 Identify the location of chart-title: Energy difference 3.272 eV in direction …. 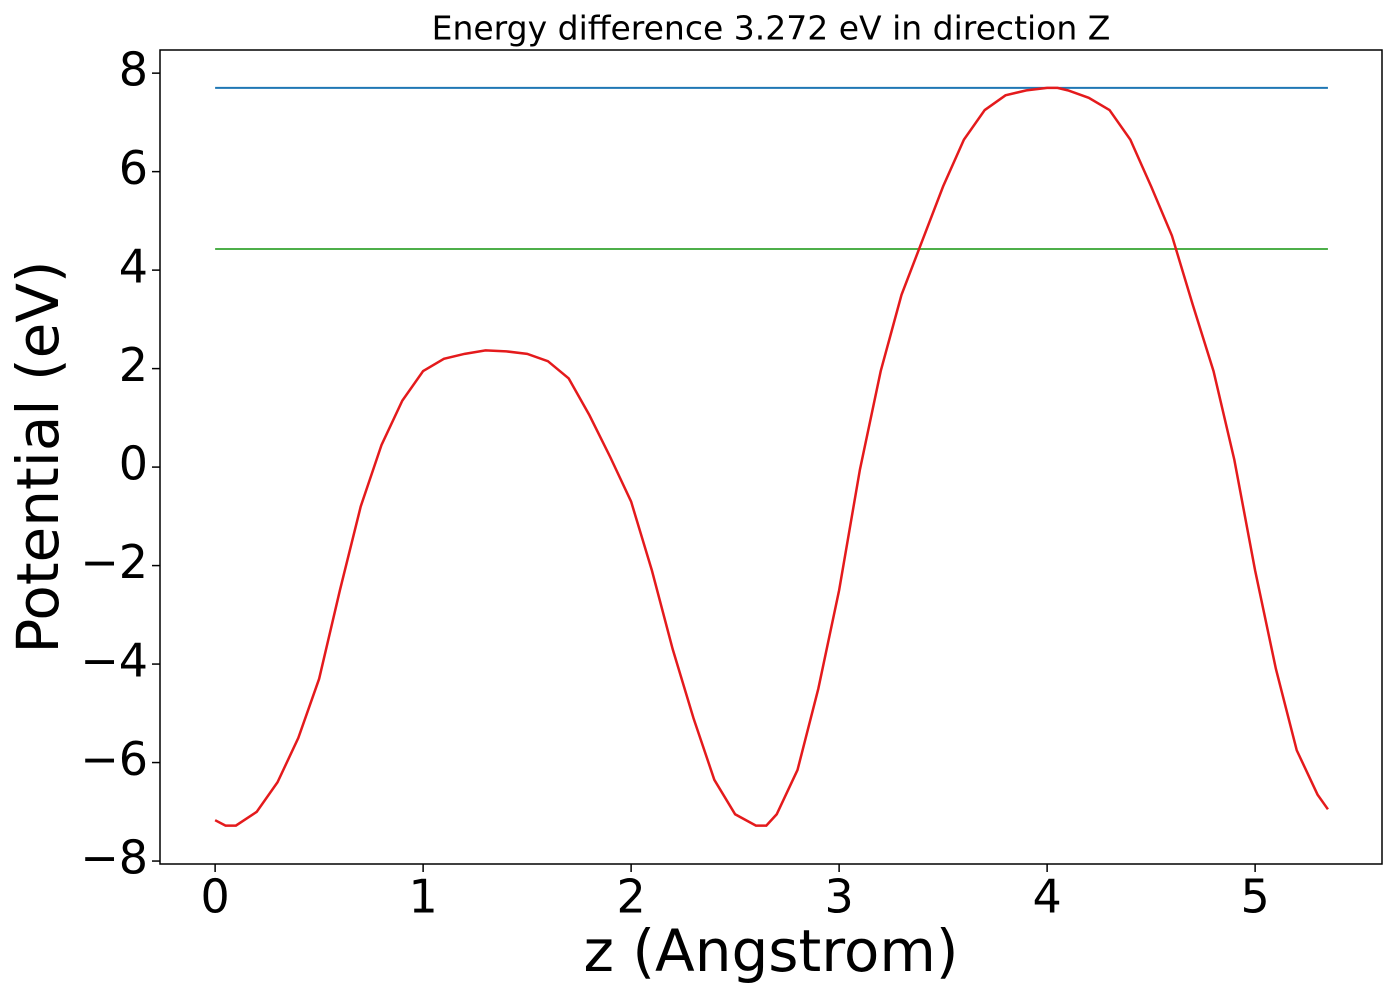
(771, 28).